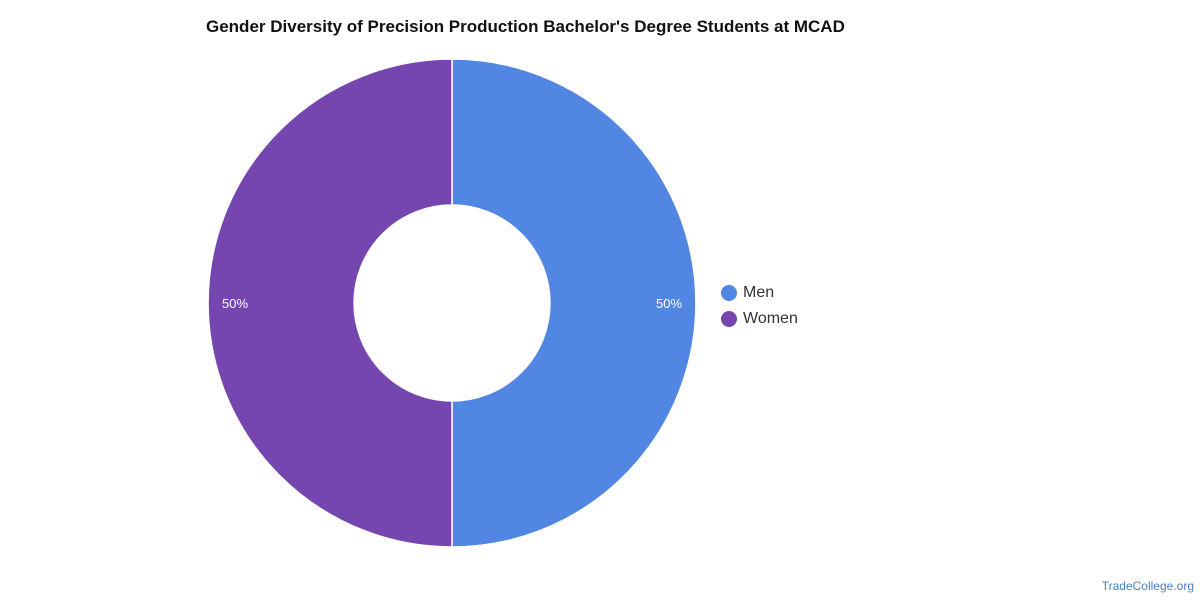  I want to click on legend-item-men: Men, so click(759, 293).